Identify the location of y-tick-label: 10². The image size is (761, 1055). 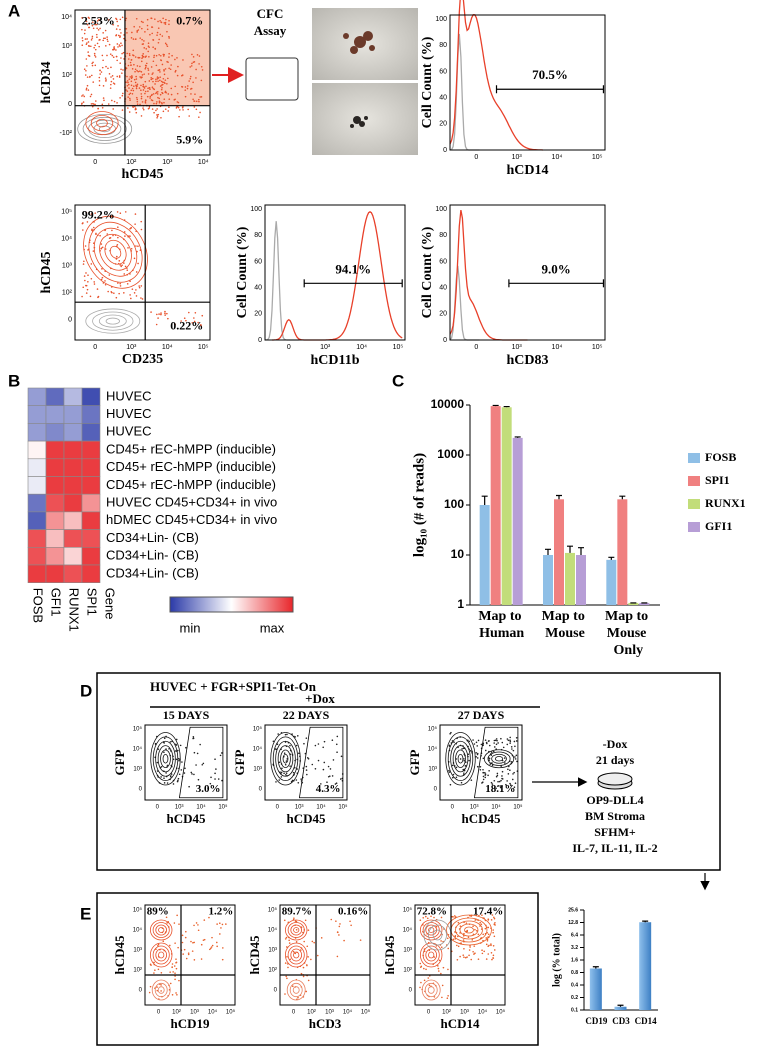
(67, 75).